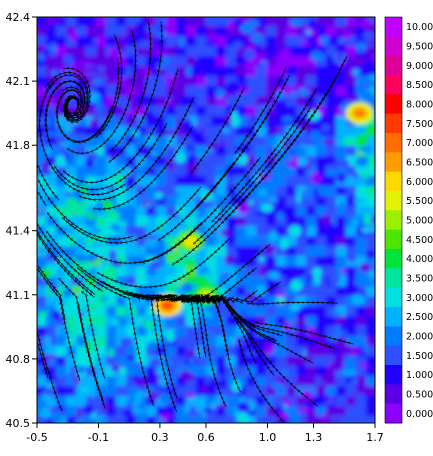 This screenshot has height=456, width=433. What do you see at coordinates (314, 437) in the screenshot?
I see `x-tick-label: 1.3` at bounding box center [314, 437].